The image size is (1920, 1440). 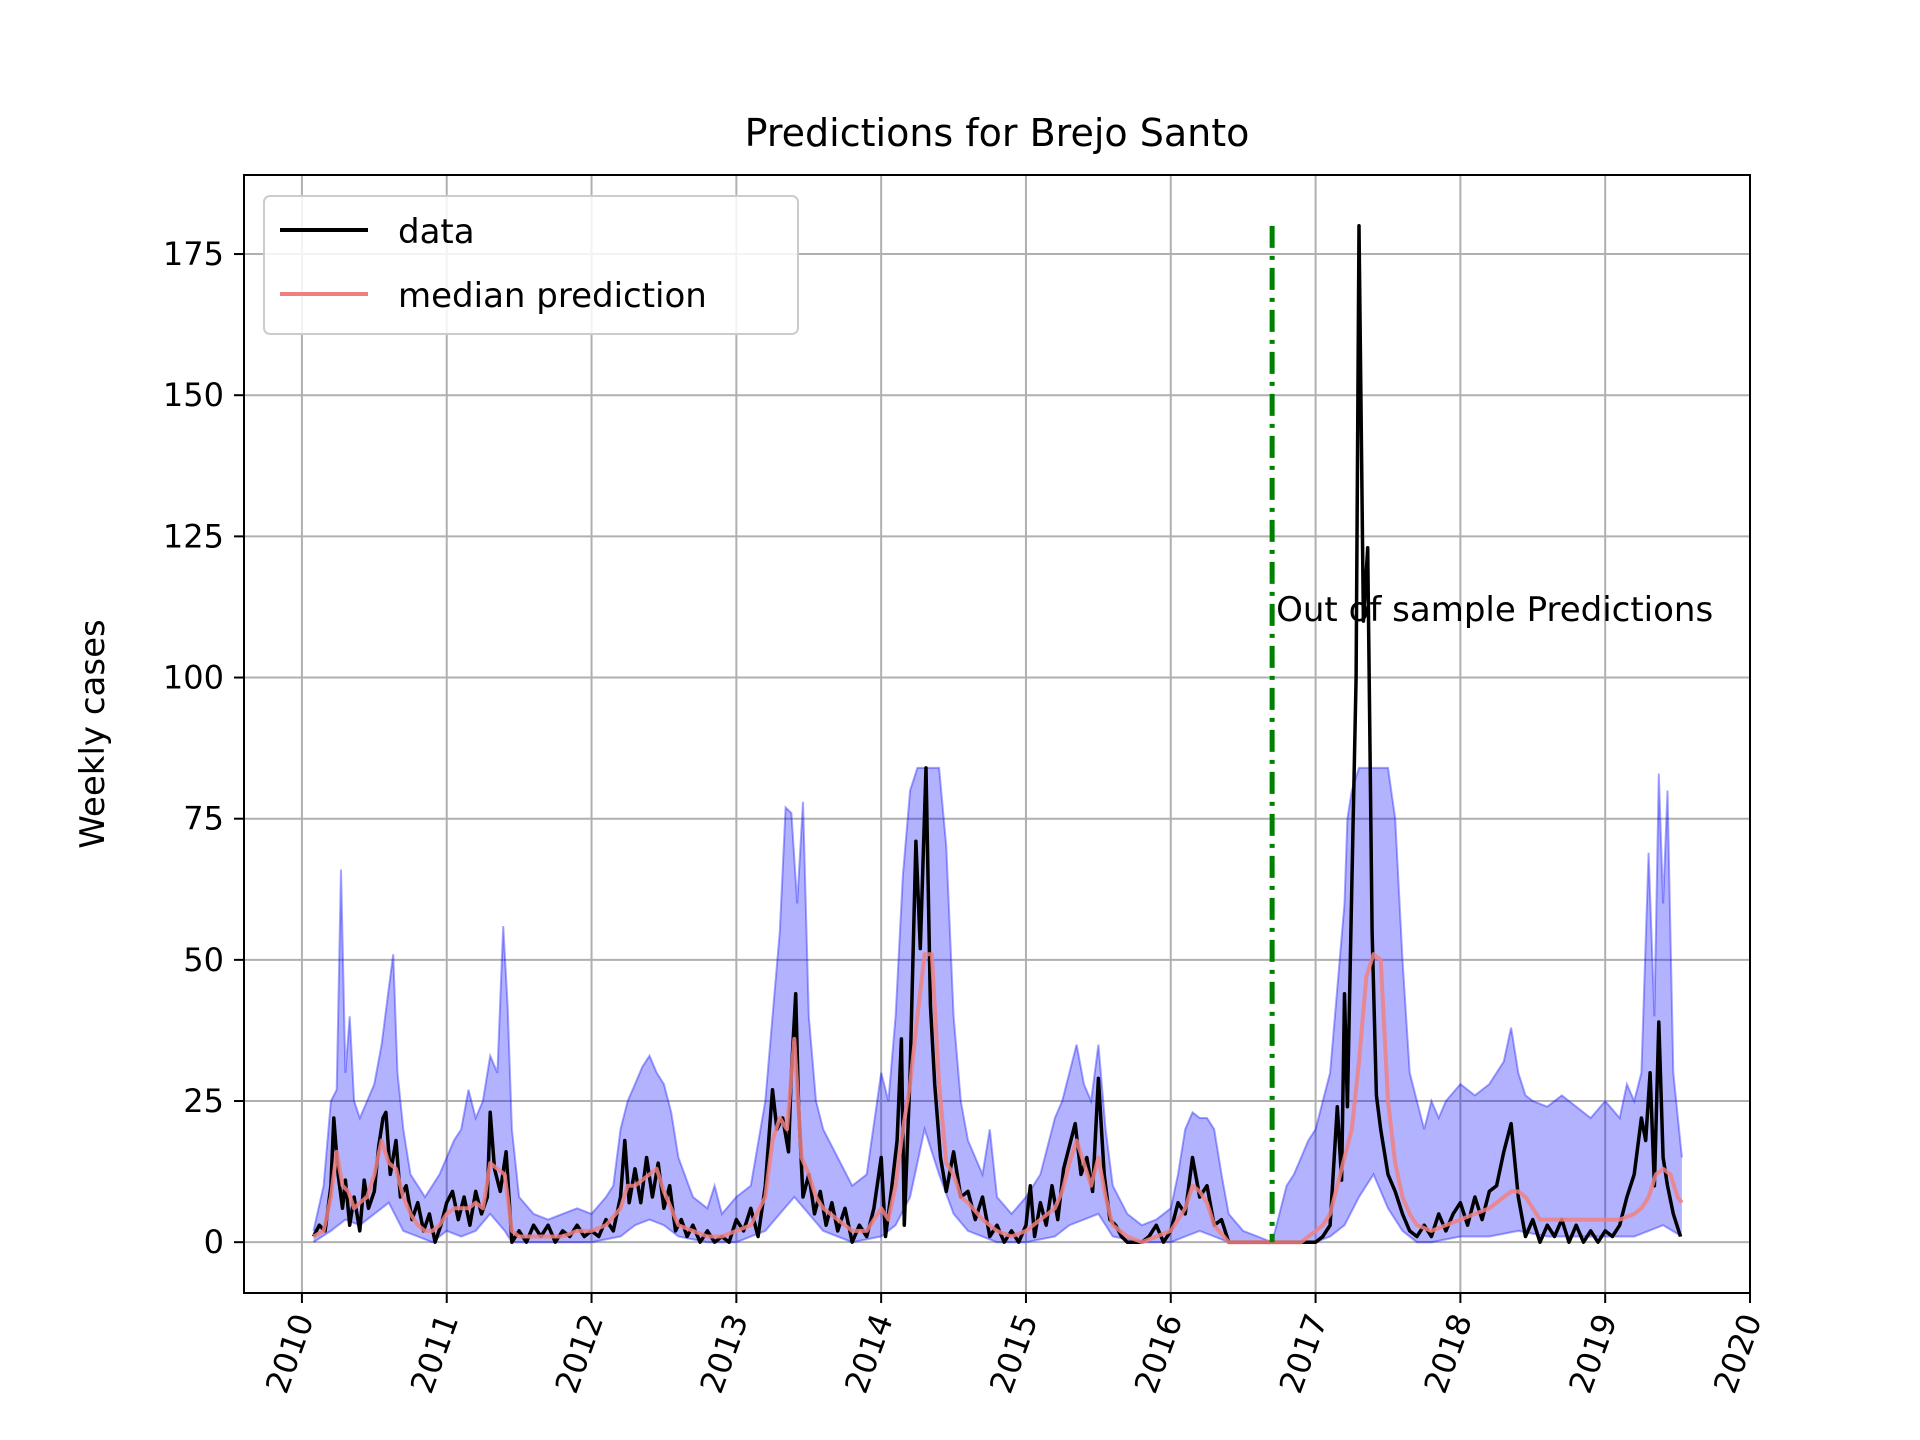 I want to click on legend: data median prediction, so click(x=531, y=265).